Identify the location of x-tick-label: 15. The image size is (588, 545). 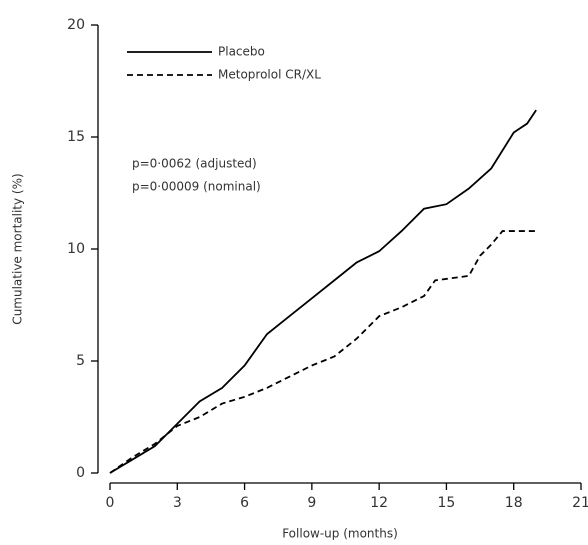
(447, 503).